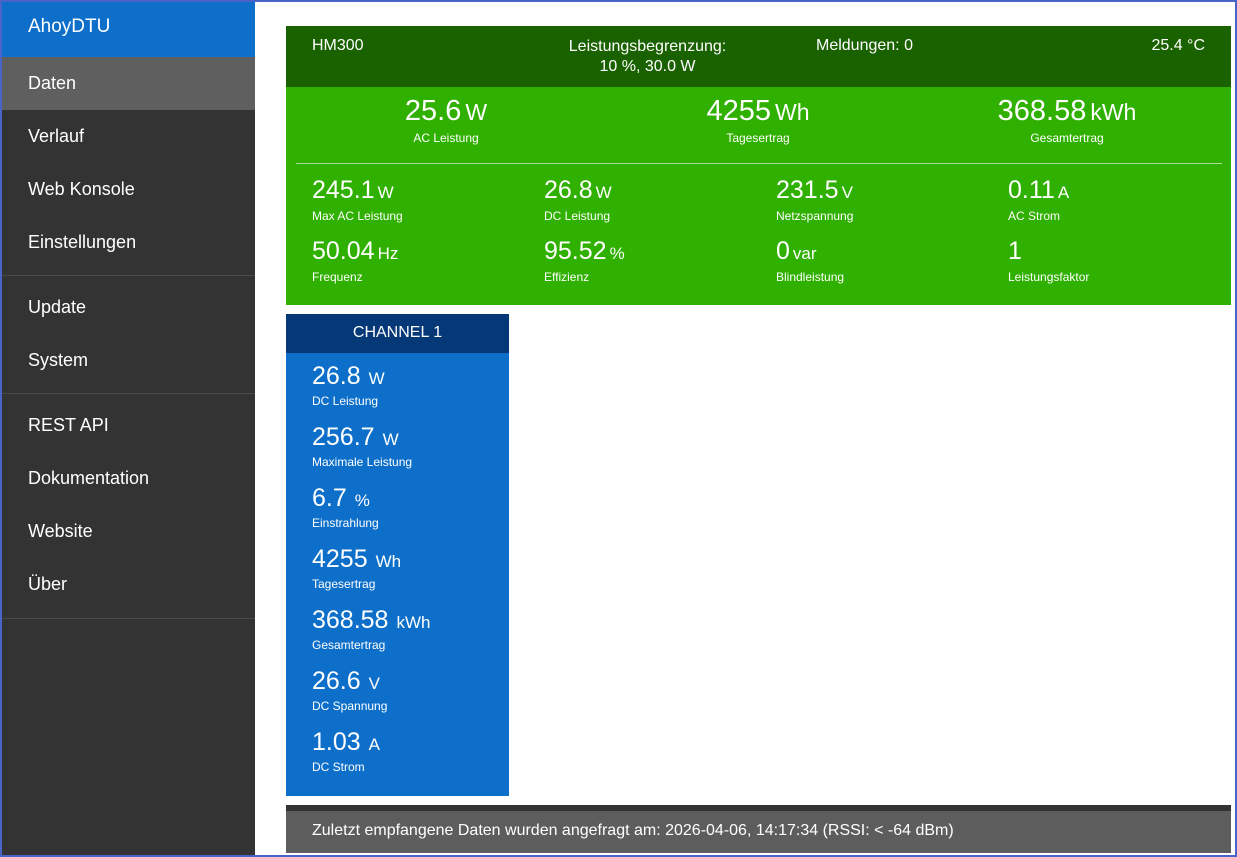  What do you see at coordinates (446, 138) in the screenshot?
I see `value-label: AC Leistung` at bounding box center [446, 138].